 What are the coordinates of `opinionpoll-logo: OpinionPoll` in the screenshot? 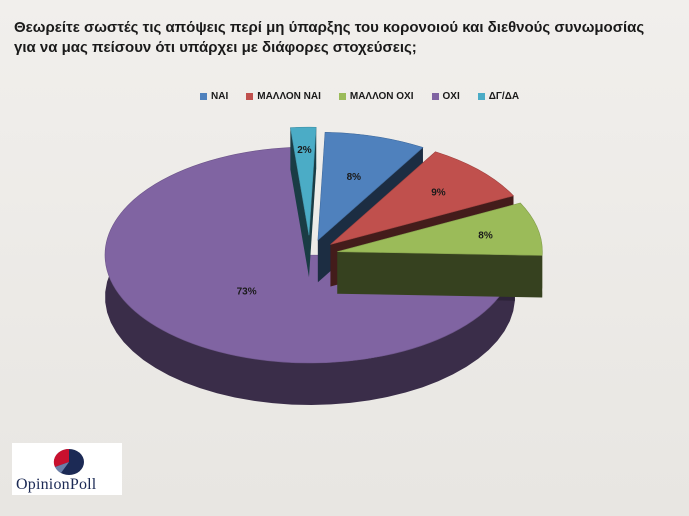 It's located at (67, 469).